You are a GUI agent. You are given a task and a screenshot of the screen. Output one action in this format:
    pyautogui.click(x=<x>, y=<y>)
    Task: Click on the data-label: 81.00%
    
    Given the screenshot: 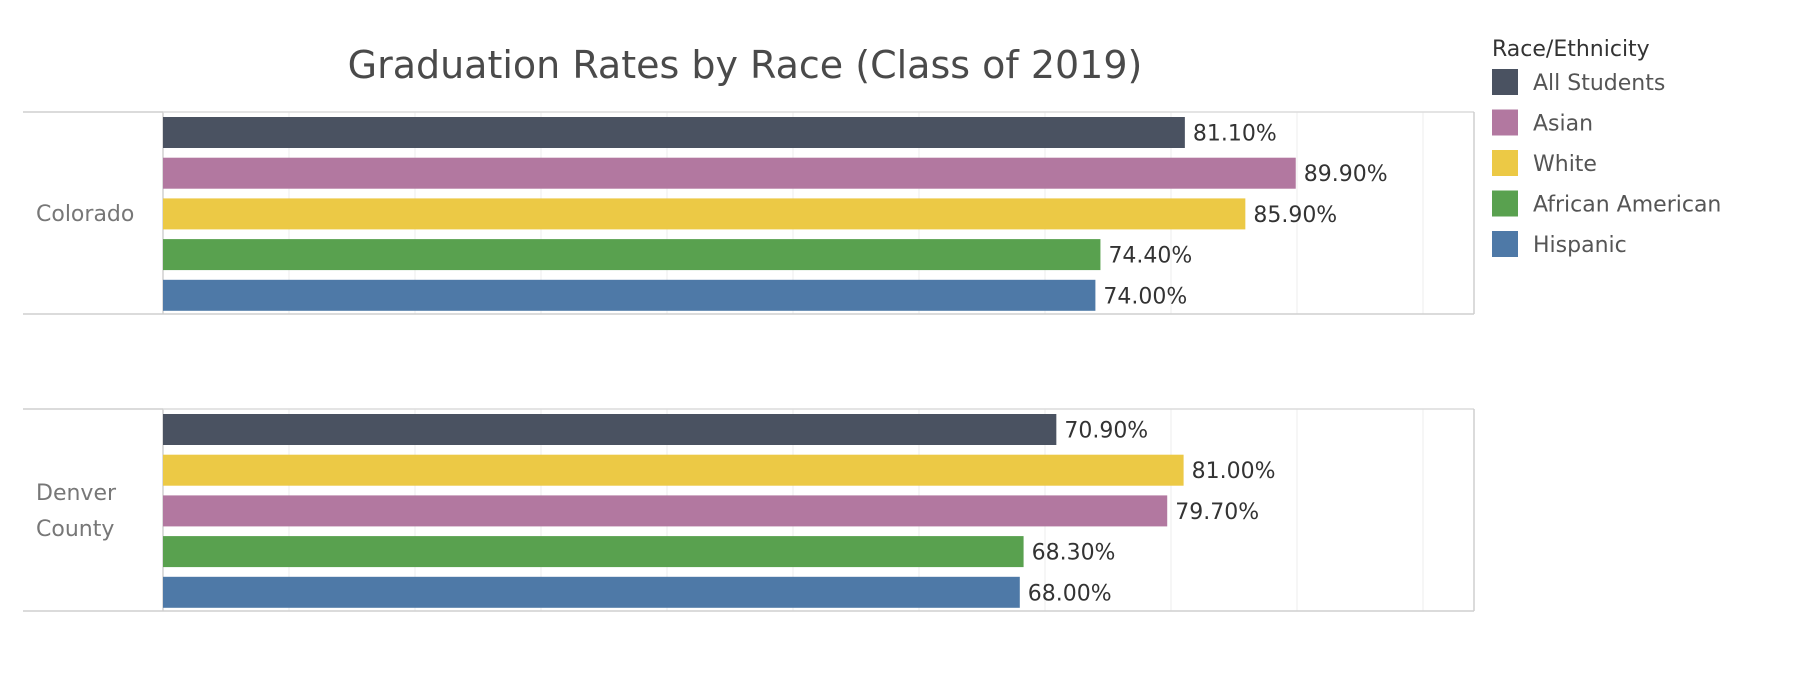 What is the action you would take?
    pyautogui.click(x=1234, y=471)
    